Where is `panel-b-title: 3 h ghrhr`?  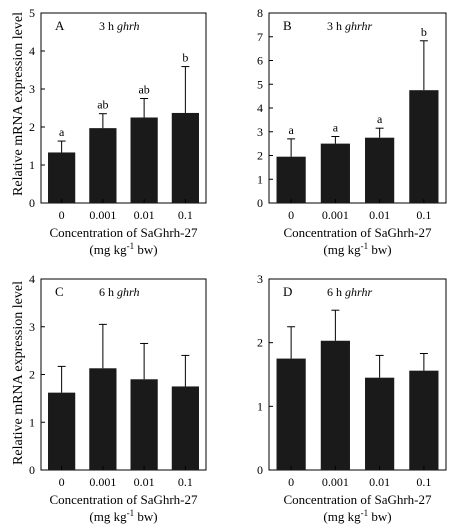
panel-b-title: 3 h ghrhr is located at coordinates (349, 26).